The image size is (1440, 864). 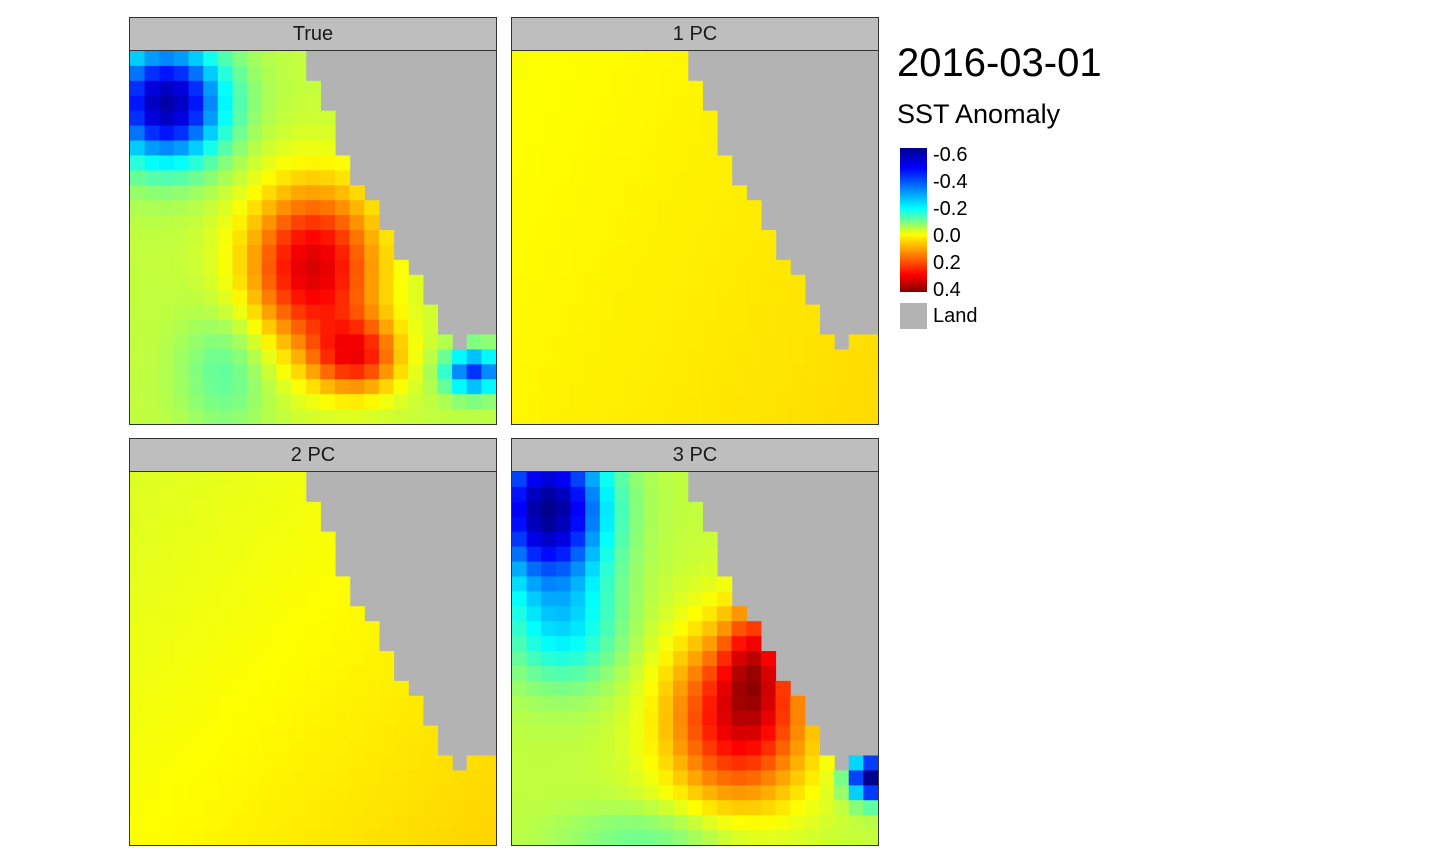 What do you see at coordinates (950, 209) in the screenshot?
I see `legend-tick-label: -0.2` at bounding box center [950, 209].